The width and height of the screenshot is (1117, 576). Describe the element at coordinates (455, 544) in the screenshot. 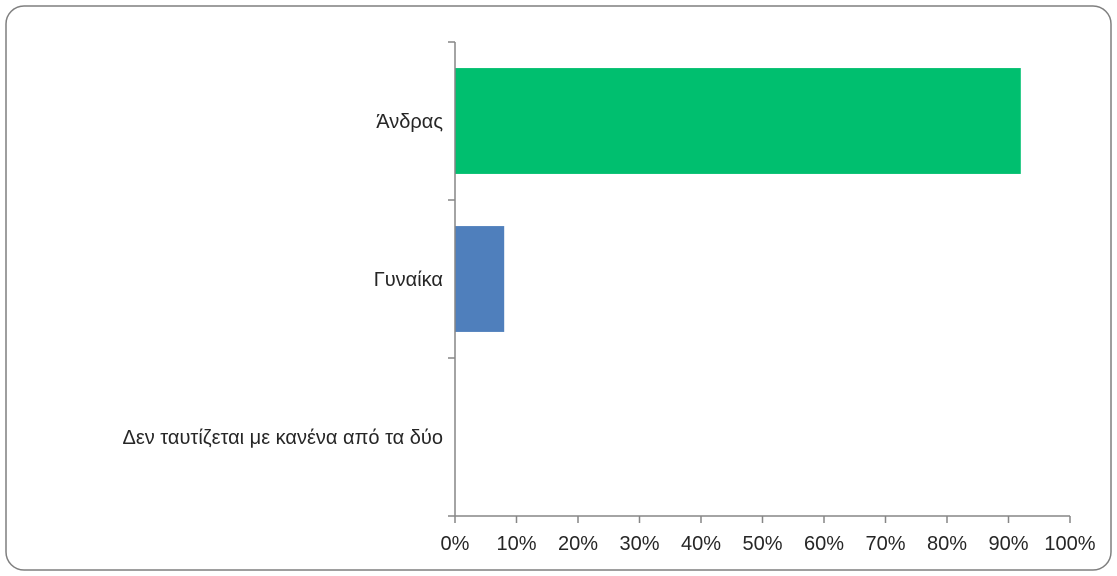

I see `x-tick-label: 0%` at that location.